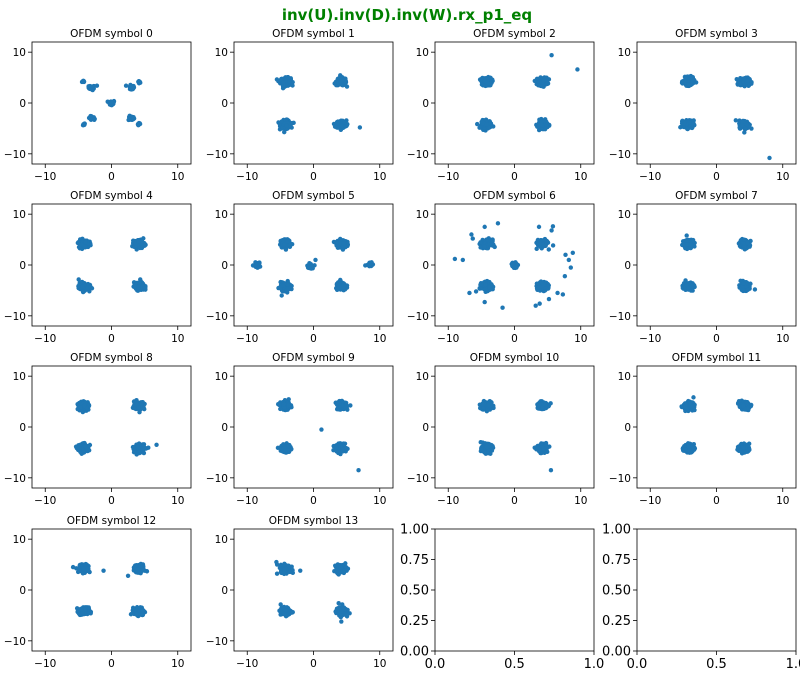 This screenshot has width=800, height=681. What do you see at coordinates (313, 196) in the screenshot?
I see `subplot-title: OFDM symbol 5` at bounding box center [313, 196].